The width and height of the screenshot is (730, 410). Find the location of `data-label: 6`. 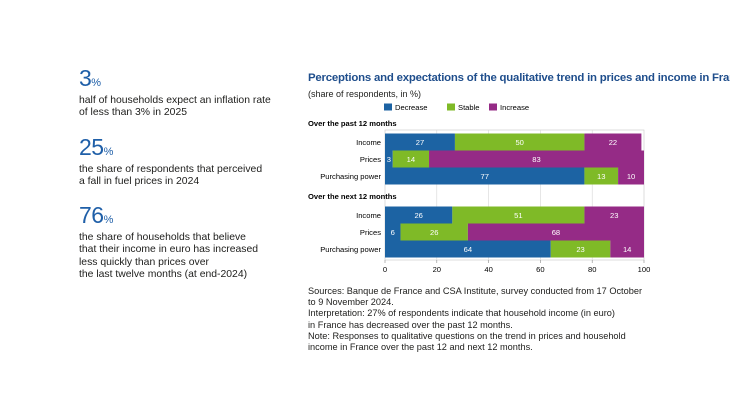

data-label: 6 is located at coordinates (393, 232).